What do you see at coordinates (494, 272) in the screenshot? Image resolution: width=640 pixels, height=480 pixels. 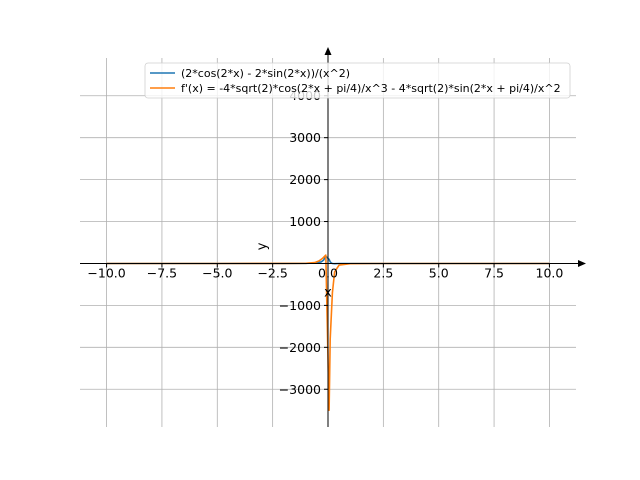 I see `x-tick-label: 7.5` at bounding box center [494, 272].